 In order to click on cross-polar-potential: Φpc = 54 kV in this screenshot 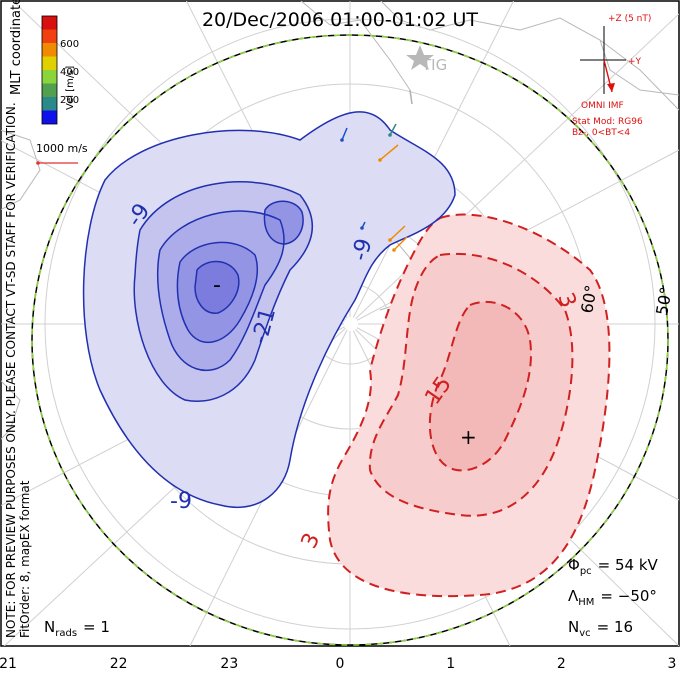, I will do `click(613, 566)`.